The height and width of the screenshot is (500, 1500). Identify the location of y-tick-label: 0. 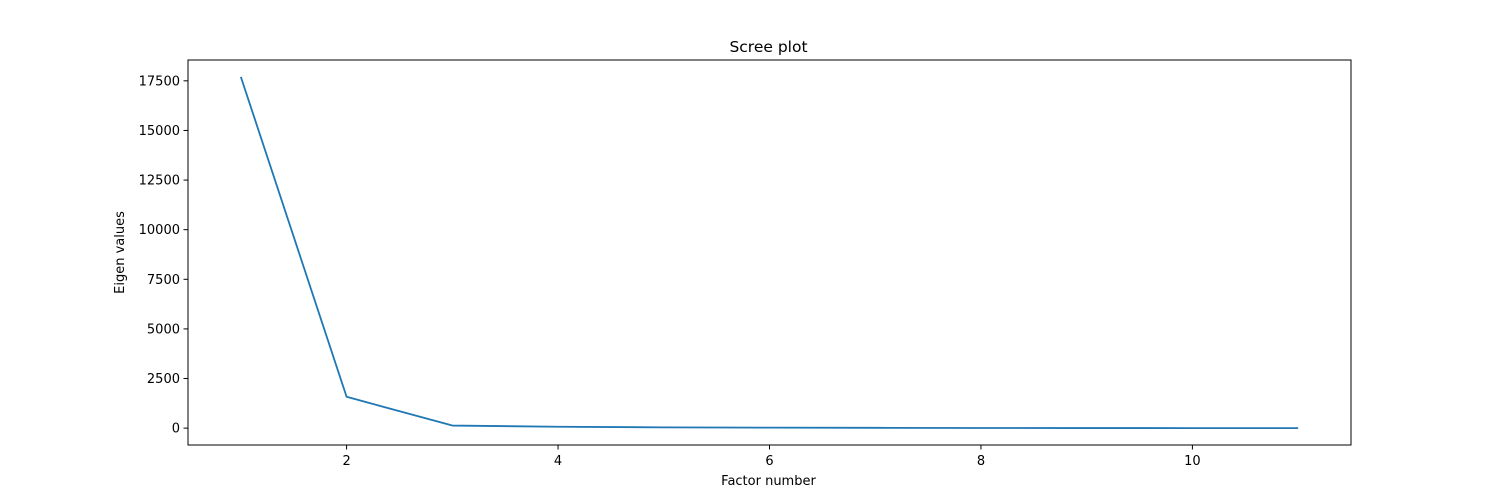
(176, 429).